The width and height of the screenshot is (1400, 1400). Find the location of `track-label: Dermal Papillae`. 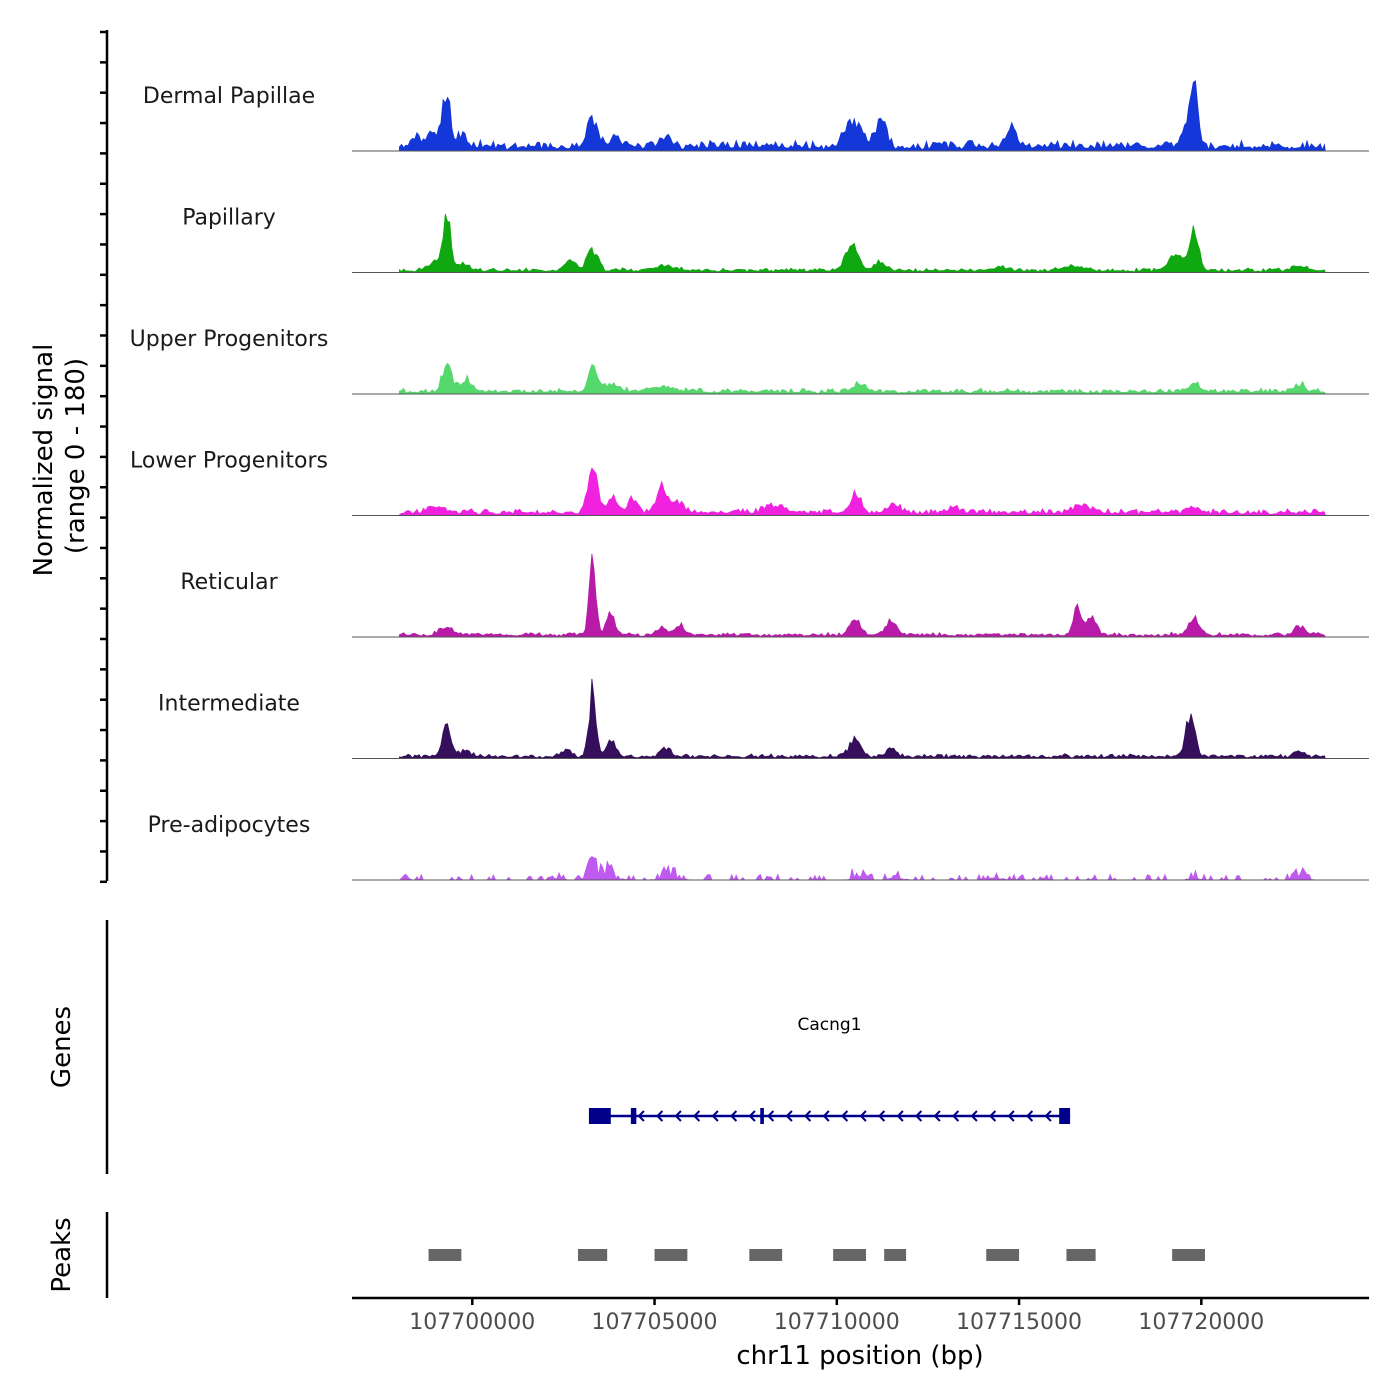

track-label: Dermal Papillae is located at coordinates (229, 96).